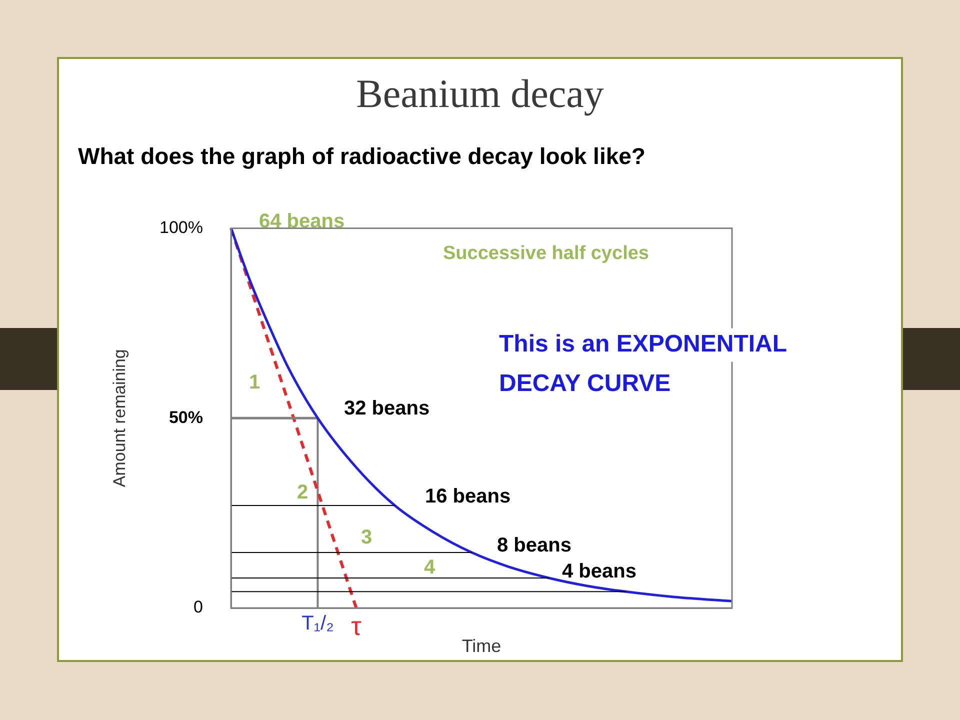 Image resolution: width=960 pixels, height=720 pixels. Describe the element at coordinates (302, 493) in the screenshot. I see `annotation: 2` at that location.